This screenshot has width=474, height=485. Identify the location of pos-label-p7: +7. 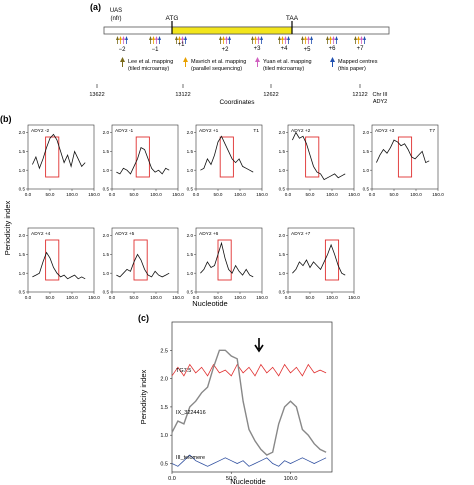
(361, 49).